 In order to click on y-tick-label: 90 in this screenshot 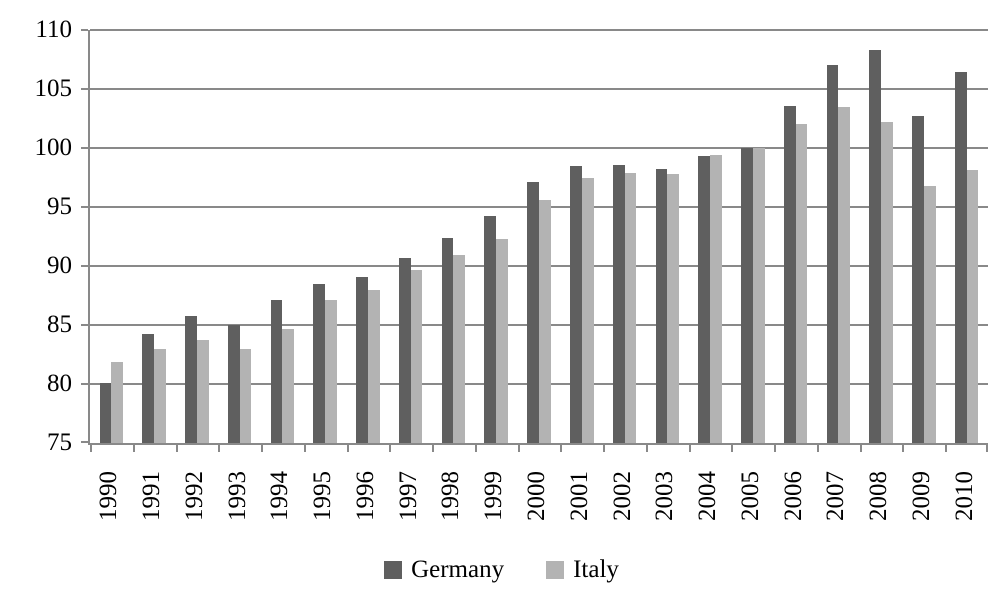, I will do `click(59, 265)`.